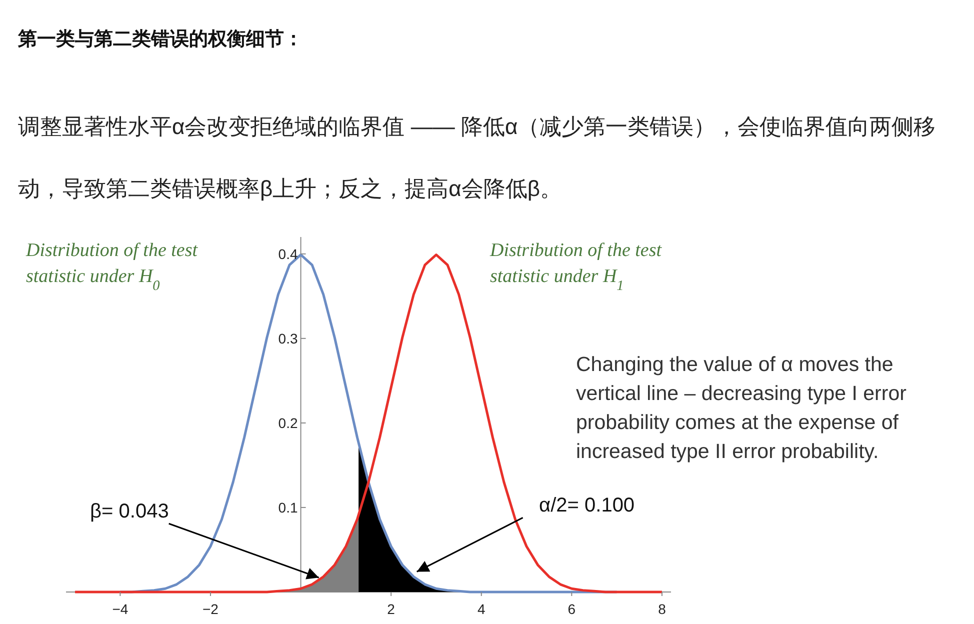  Describe the element at coordinates (111, 267) in the screenshot. I see `annotation: Distribution of the test statistic under H$_{0}$` at that location.